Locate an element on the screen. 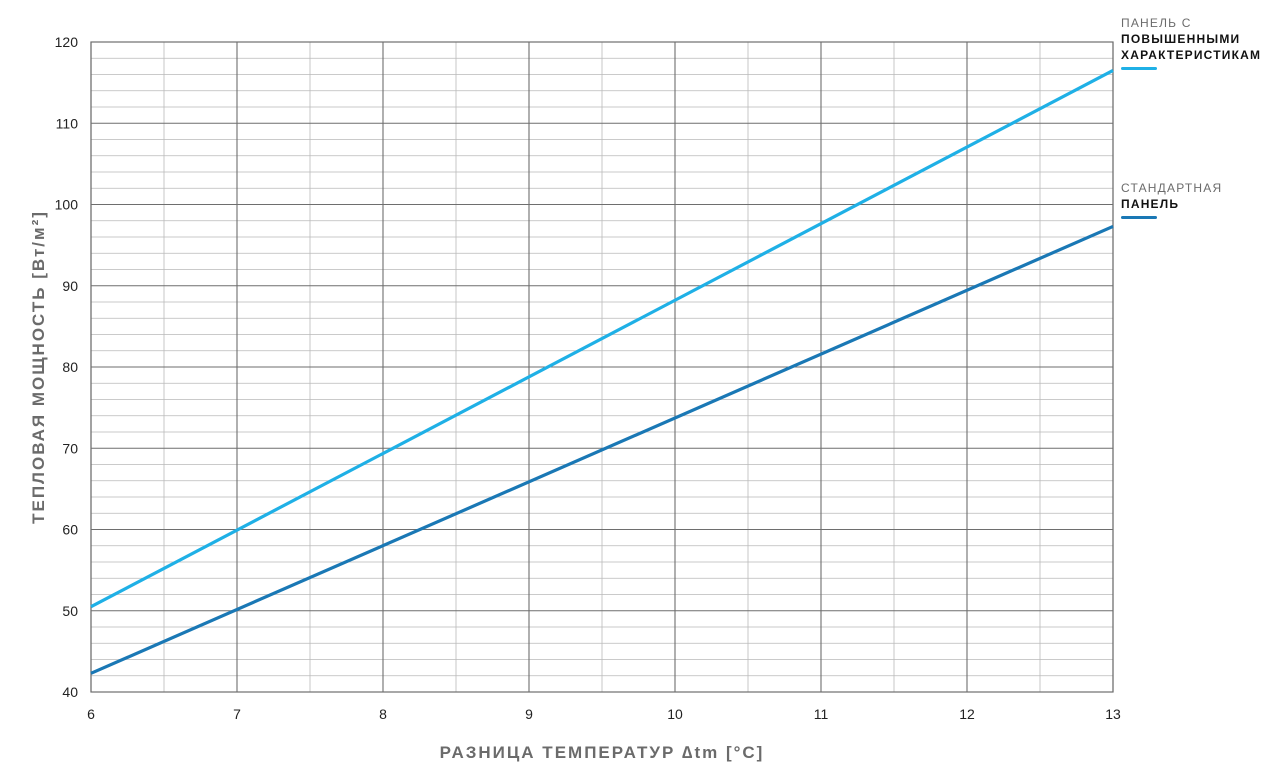 This screenshot has width=1264, height=767. x-axis-title: РАЗНИЦА ТЕМПЕРАТУР ∆tm [°C] is located at coordinates (602, 752).